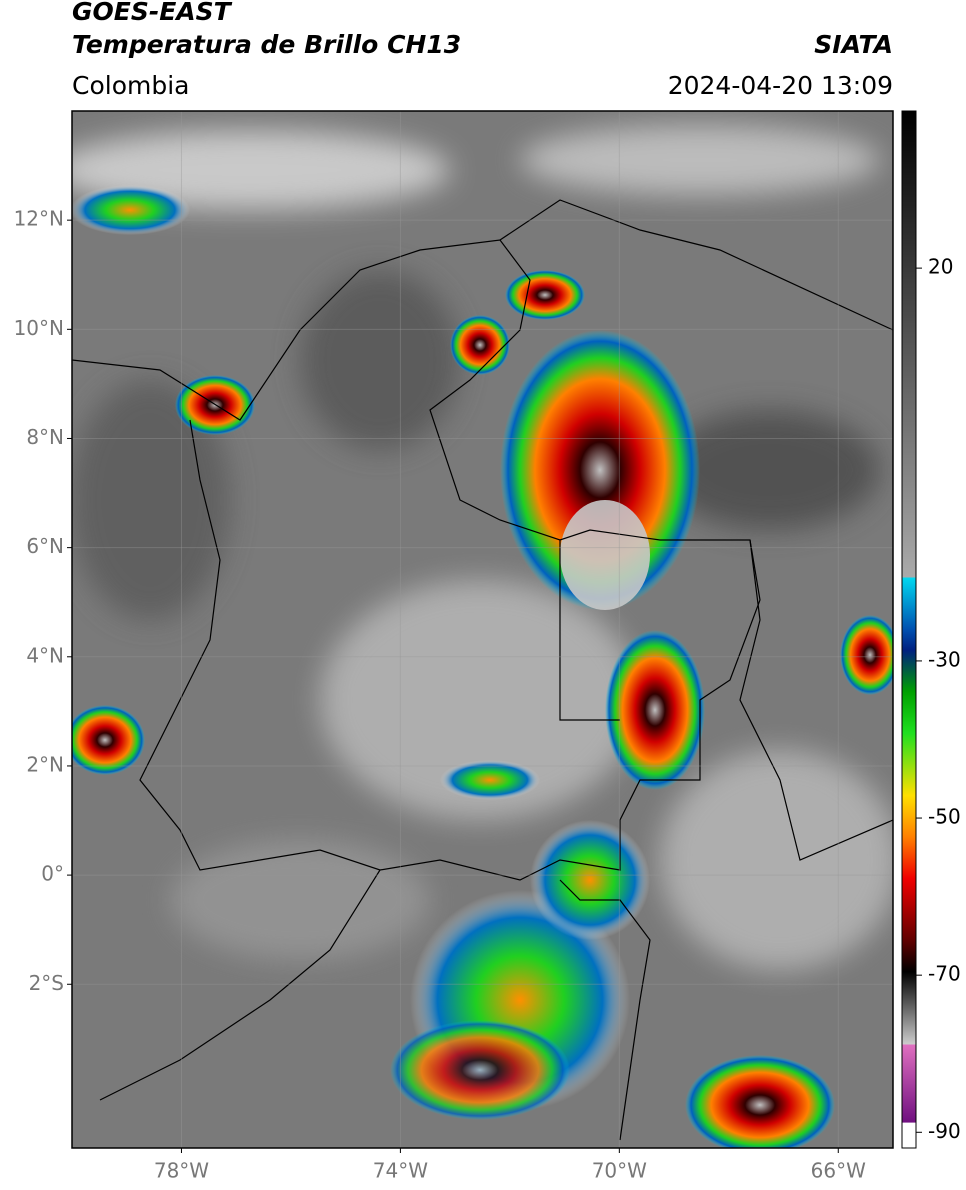  I want to click on lat-label: 10°N, so click(39, 328).